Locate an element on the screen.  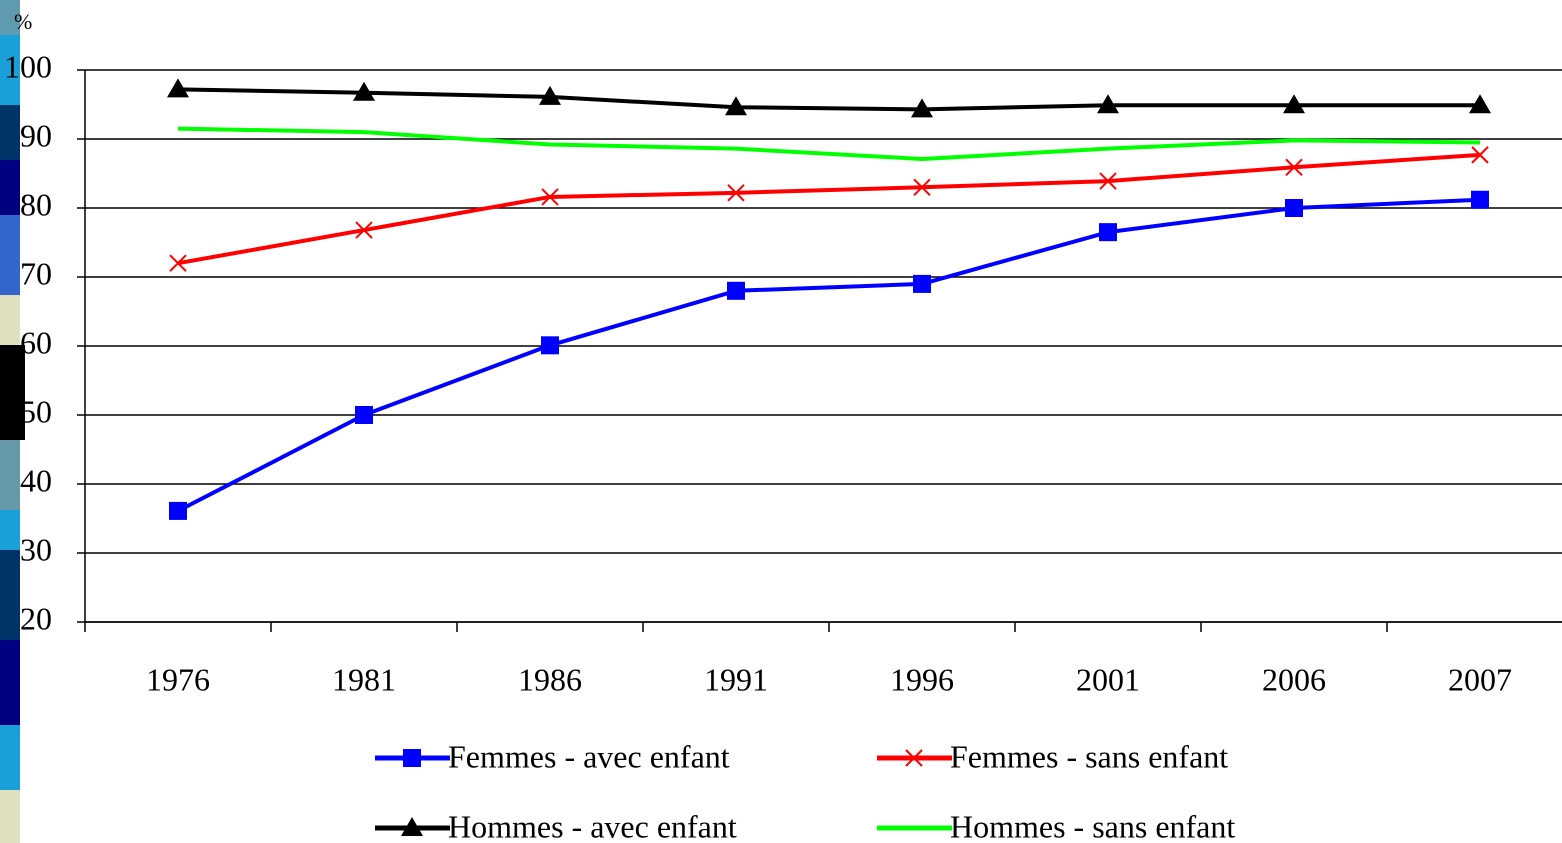
y-tick-label: 90 is located at coordinates (36, 135).